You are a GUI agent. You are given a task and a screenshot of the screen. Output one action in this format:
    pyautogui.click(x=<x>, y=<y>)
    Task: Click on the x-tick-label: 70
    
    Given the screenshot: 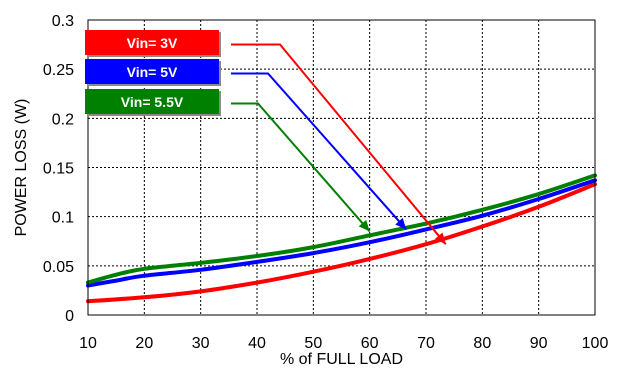 What is the action you would take?
    pyautogui.click(x=426, y=343)
    